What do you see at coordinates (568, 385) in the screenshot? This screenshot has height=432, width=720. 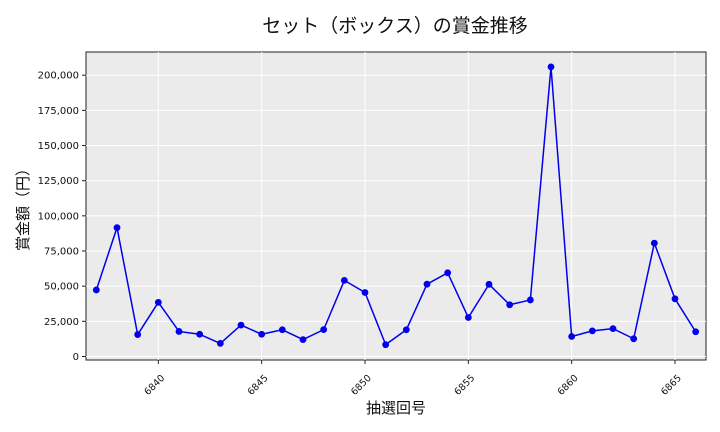 I see `x-tick-label: 6860` at bounding box center [568, 385].